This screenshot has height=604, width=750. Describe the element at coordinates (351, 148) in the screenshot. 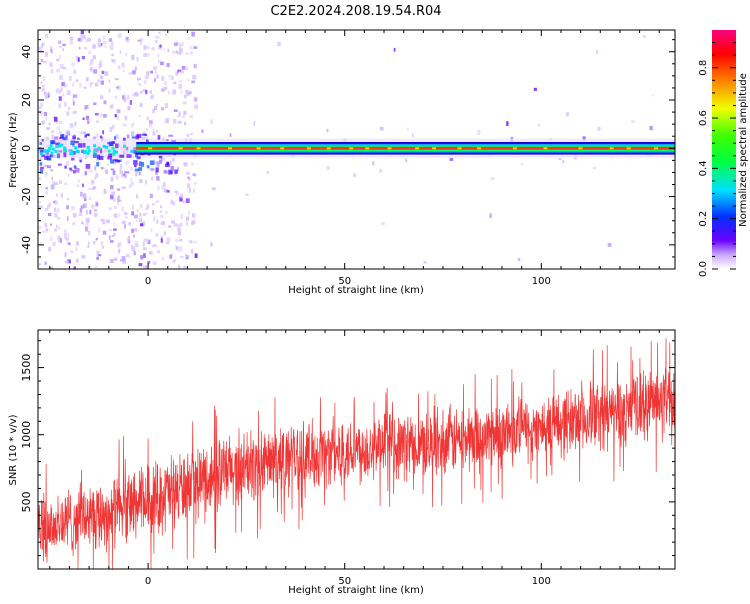

I see `band-dot` at that location.